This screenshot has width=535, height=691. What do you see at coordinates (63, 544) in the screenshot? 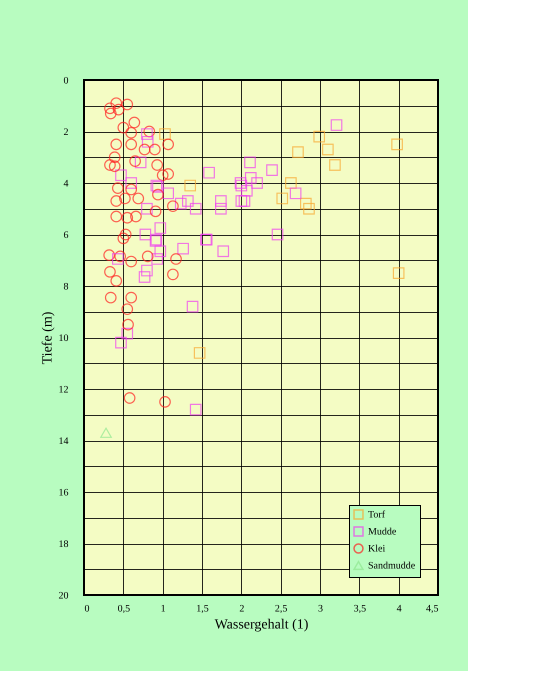
I see `y-tick-label: 18` at bounding box center [63, 544].